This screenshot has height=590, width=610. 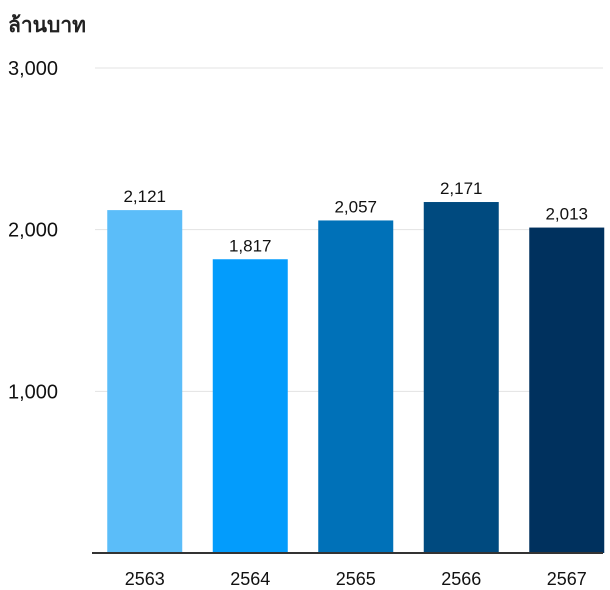 I want to click on y-tick-label: 2,000, so click(x=33, y=231).